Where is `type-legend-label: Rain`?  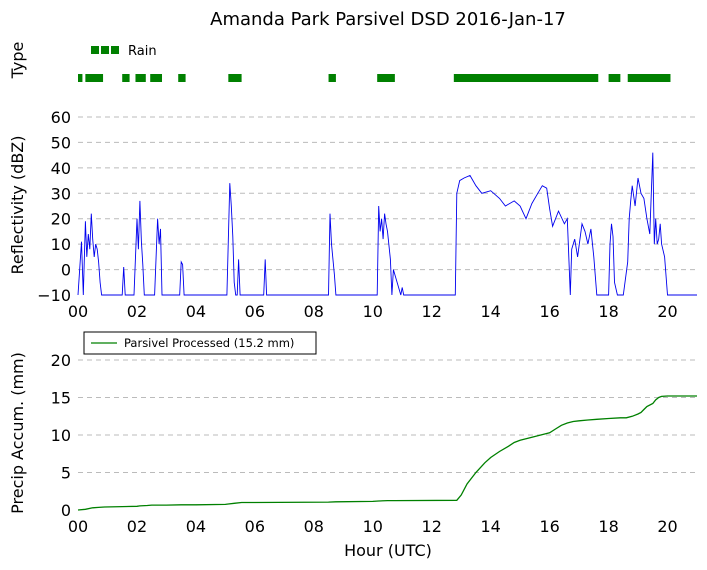 type-legend-label: Rain is located at coordinates (142, 51).